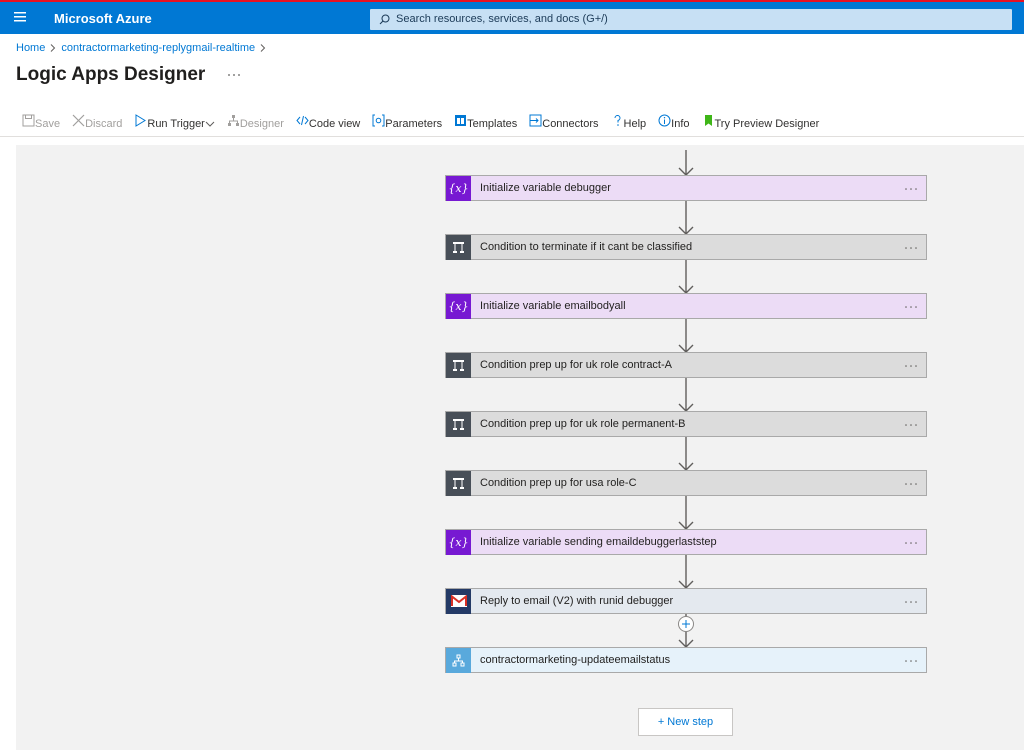 The image size is (1024, 750). I want to click on step-label: Initialize variable emailbodyall, so click(553, 306).